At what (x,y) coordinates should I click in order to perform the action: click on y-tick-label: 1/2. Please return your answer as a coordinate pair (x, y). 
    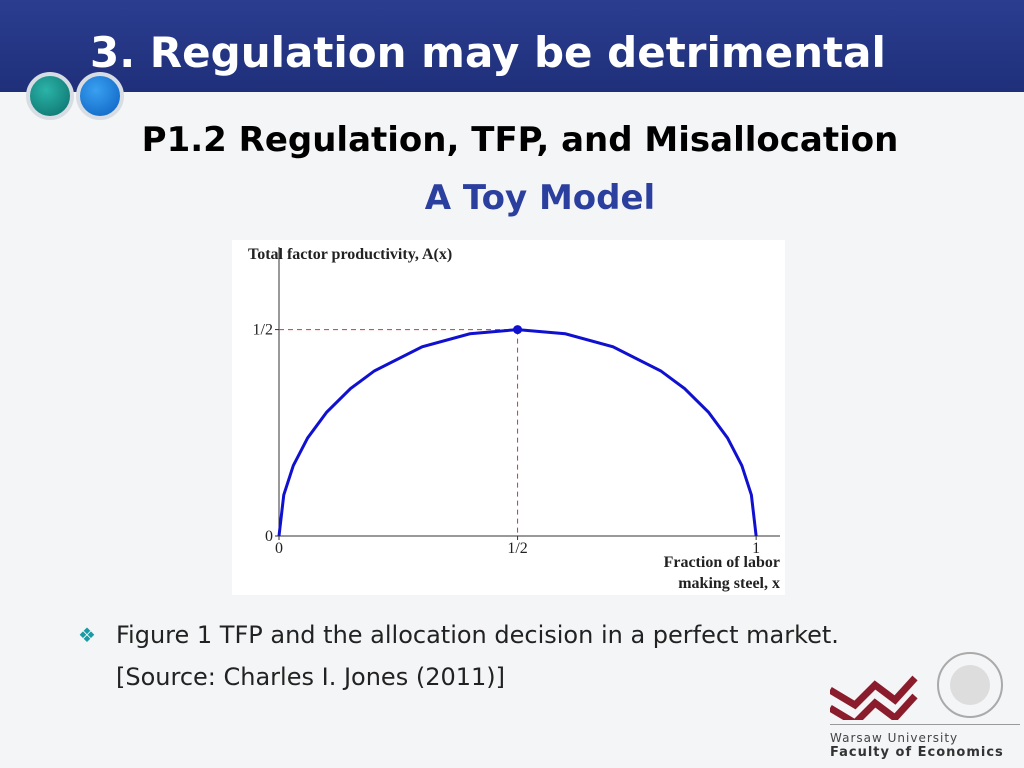
    Looking at the image, I should click on (263, 330).